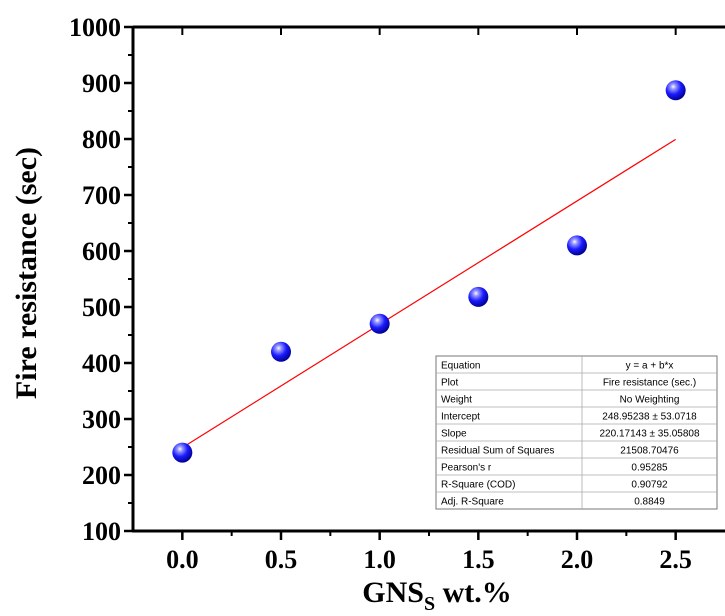  Describe the element at coordinates (101, 83) in the screenshot. I see `y-tick-label: 900` at that location.